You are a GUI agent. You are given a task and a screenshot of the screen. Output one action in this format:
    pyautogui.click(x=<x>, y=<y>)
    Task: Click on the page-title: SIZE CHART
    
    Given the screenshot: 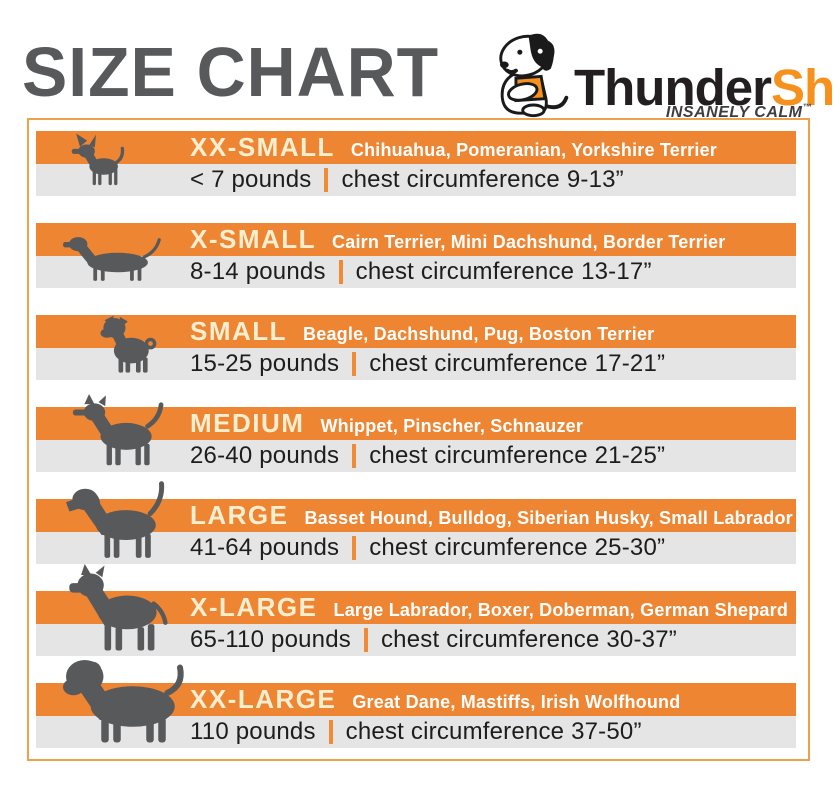 What is the action you would take?
    pyautogui.click(x=231, y=72)
    